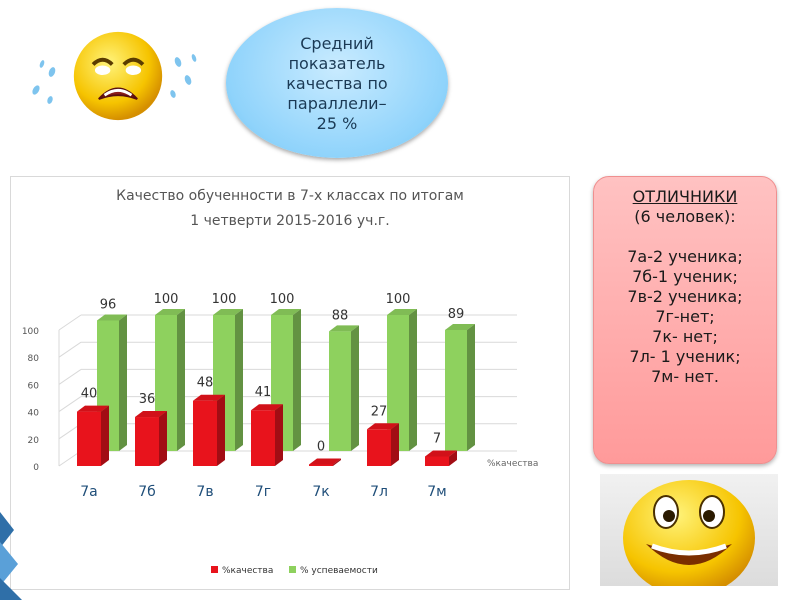 This screenshot has width=800, height=600. Describe the element at coordinates (204, 492) in the screenshot. I see `x-tick-label: 7в` at that location.